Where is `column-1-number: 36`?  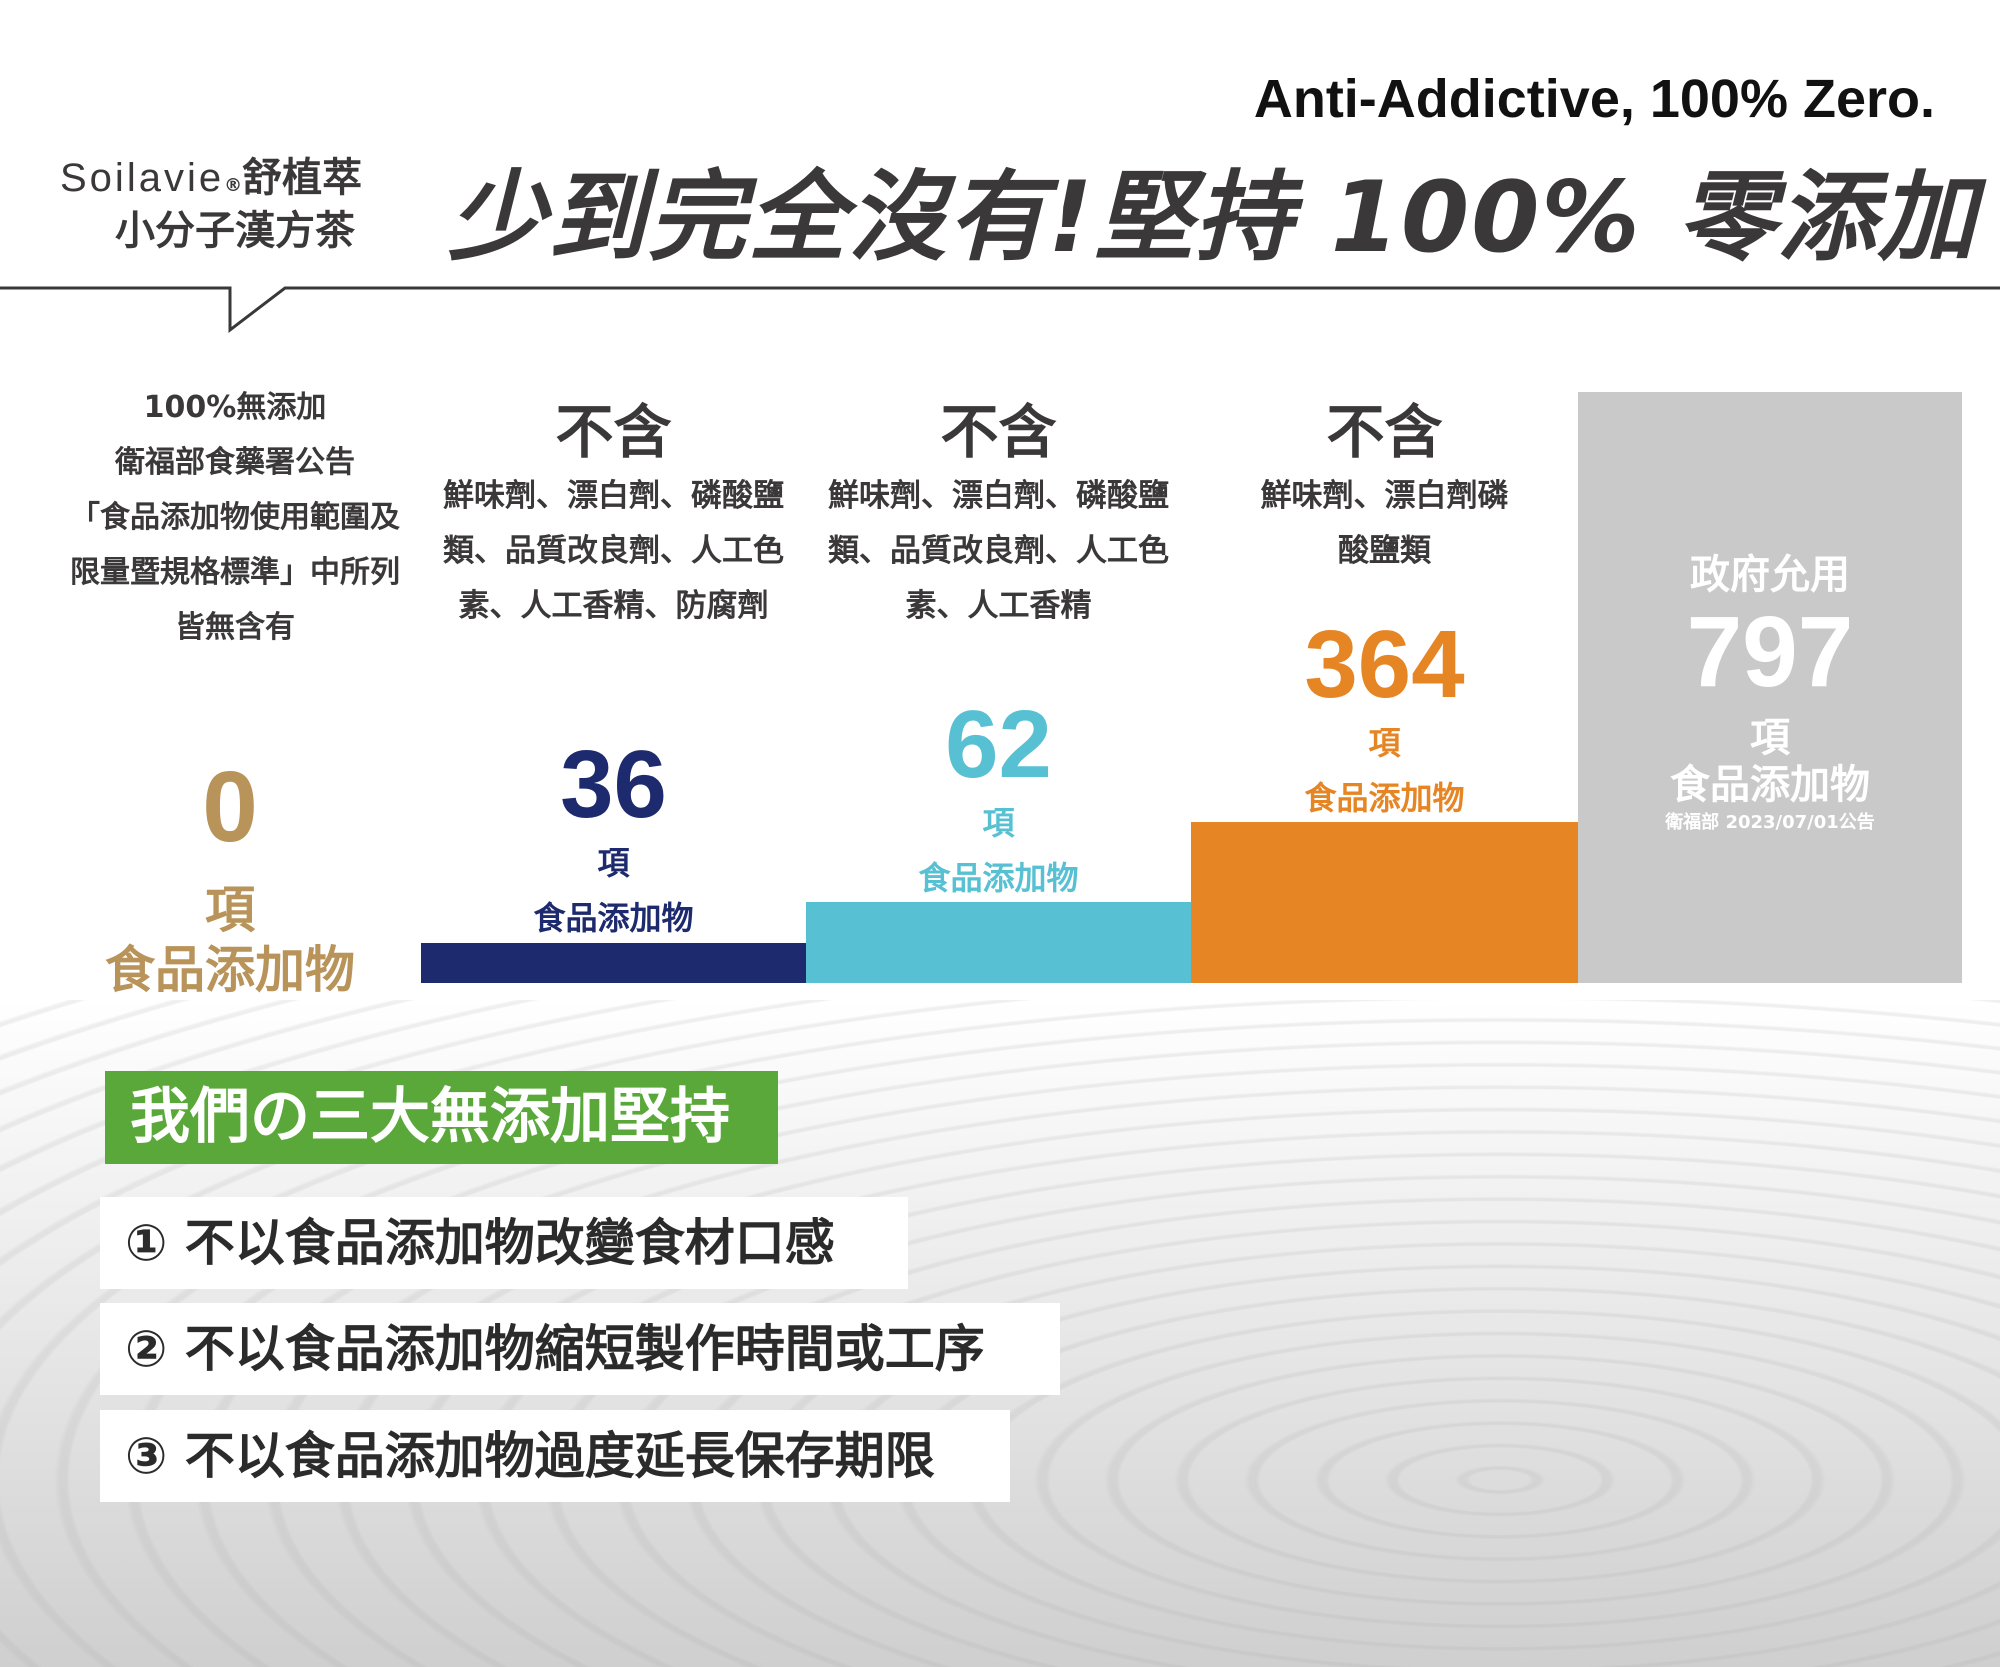
column-1-number: 36 is located at coordinates (613, 784).